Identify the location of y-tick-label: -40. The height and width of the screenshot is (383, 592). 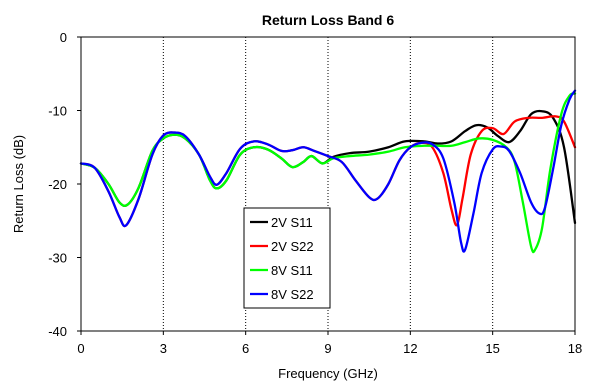
(57, 331).